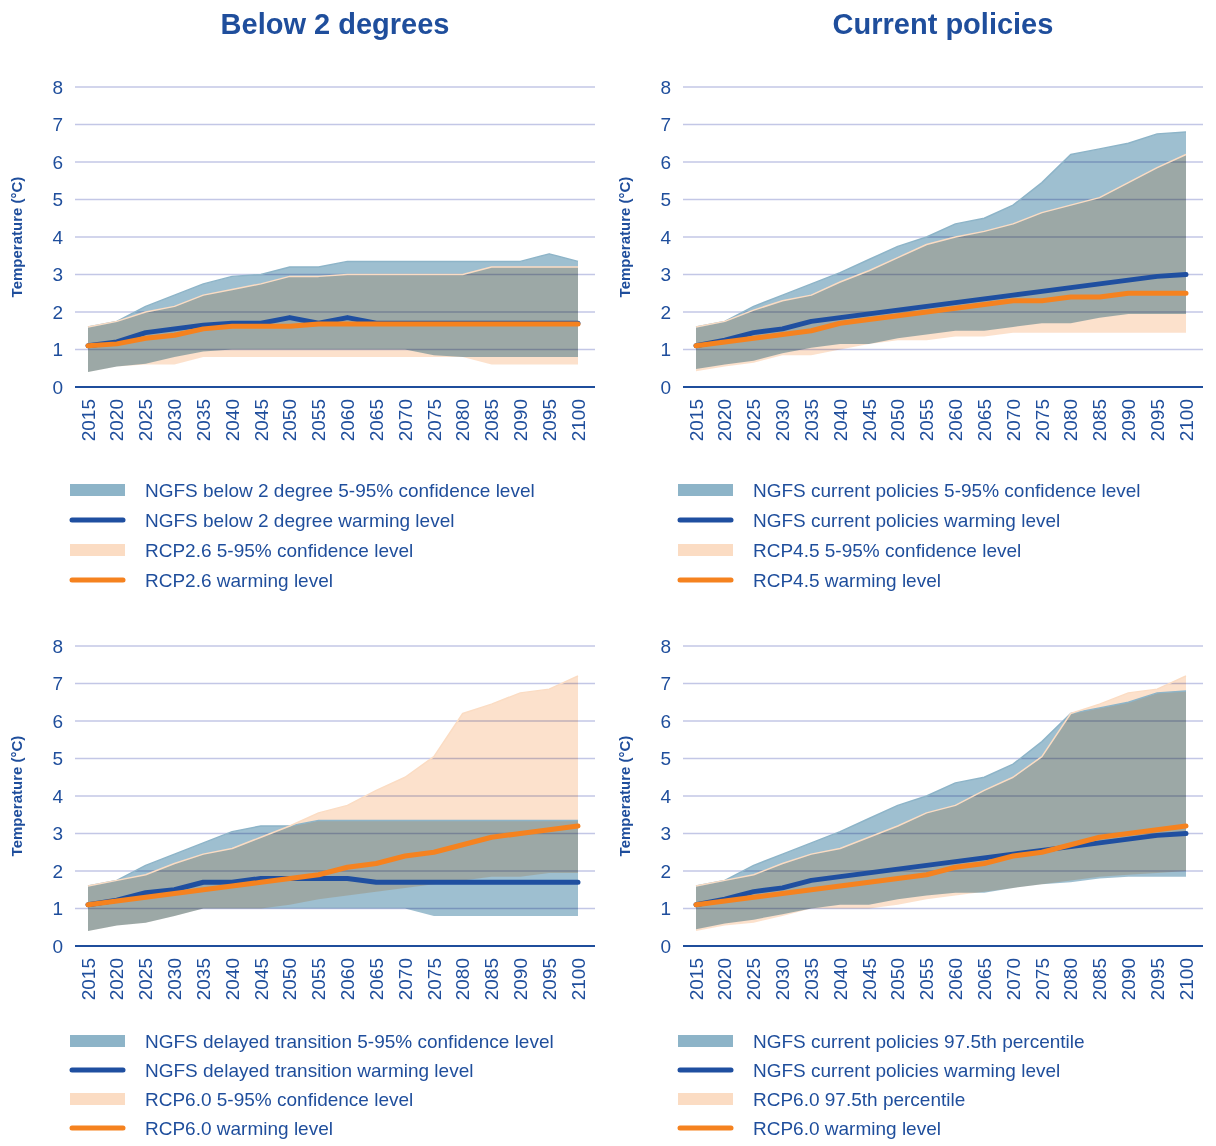 Image resolution: width=1216 pixels, height=1146 pixels. What do you see at coordinates (232, 979) in the screenshot?
I see `x-tick-label: 2040` at bounding box center [232, 979].